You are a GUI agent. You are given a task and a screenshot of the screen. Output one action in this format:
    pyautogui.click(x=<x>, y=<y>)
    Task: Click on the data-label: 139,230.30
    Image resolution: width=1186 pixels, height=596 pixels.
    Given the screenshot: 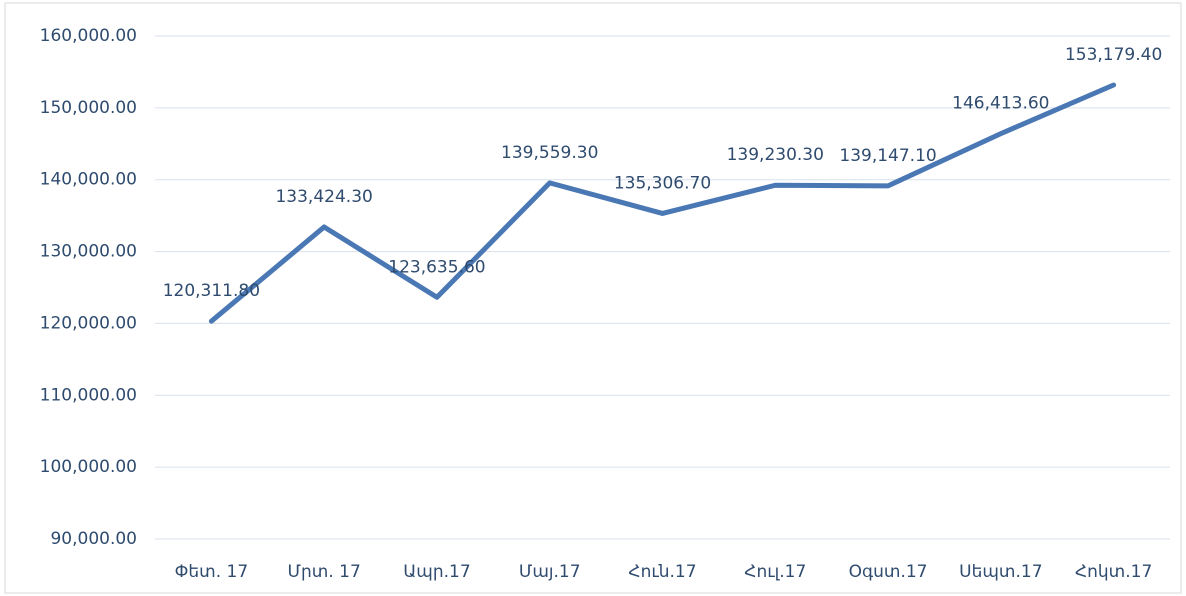 What is the action you would take?
    pyautogui.click(x=775, y=155)
    